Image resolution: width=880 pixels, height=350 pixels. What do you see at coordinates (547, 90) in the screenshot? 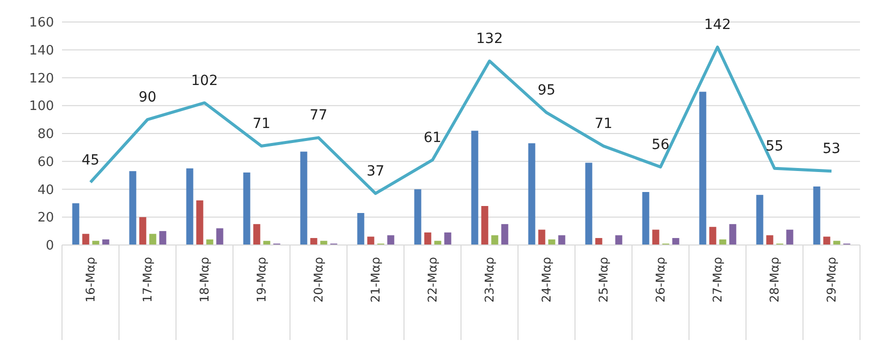
I see `data-label: 95` at bounding box center [547, 90].